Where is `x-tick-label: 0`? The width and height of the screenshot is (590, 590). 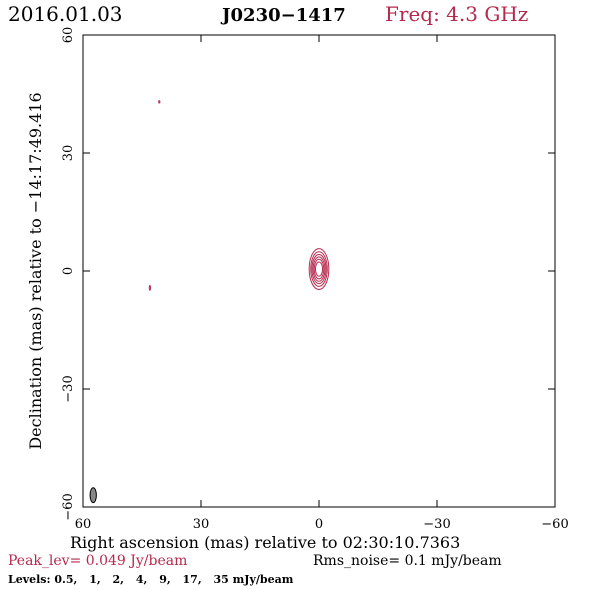 x-tick-label: 0 is located at coordinates (319, 524).